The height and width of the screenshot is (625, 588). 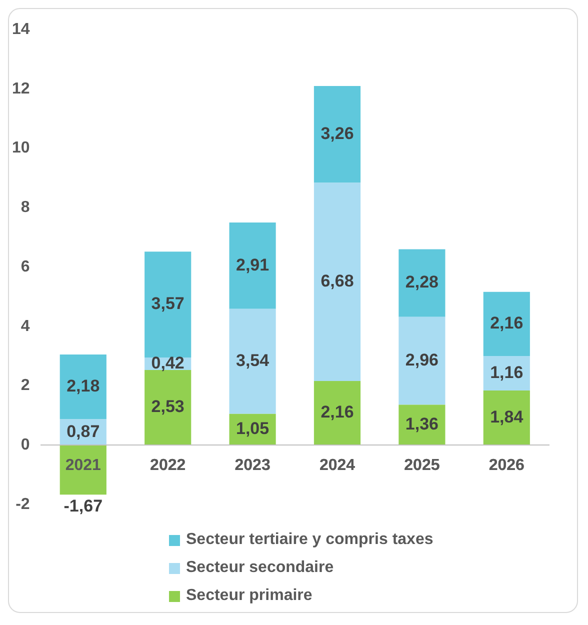 I want to click on data-label: 2,91, so click(x=253, y=264).